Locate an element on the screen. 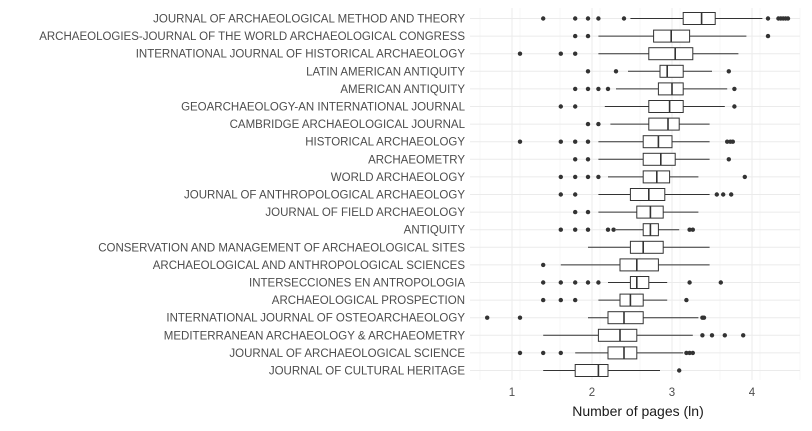 The height and width of the screenshot is (431, 812). x-axis-title: Number of pages (ln) is located at coordinates (638, 411).